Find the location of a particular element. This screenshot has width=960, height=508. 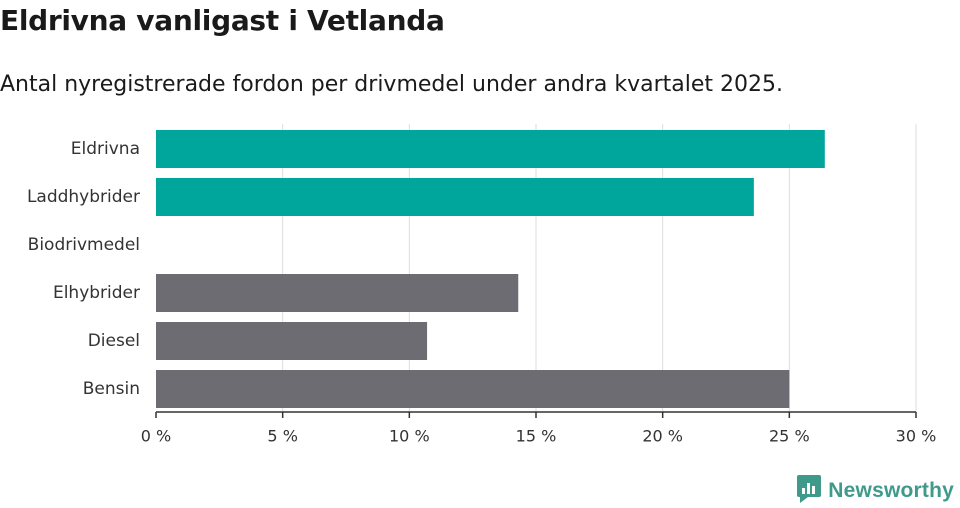

x-tick-label: 25 % is located at coordinates (789, 436).